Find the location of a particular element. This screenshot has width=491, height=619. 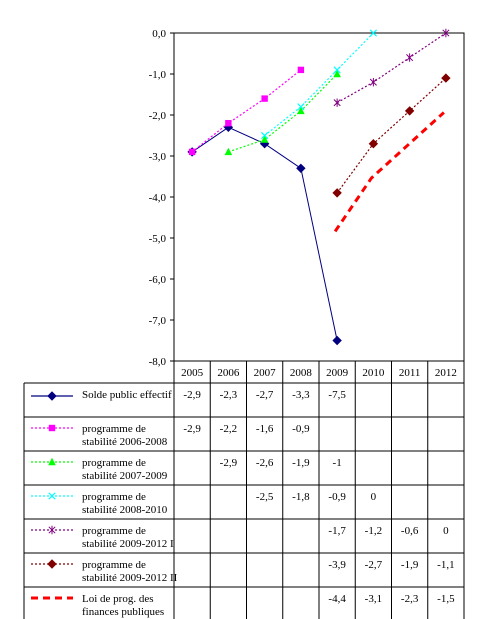

data-label: -1,2 is located at coordinates (373, 531).